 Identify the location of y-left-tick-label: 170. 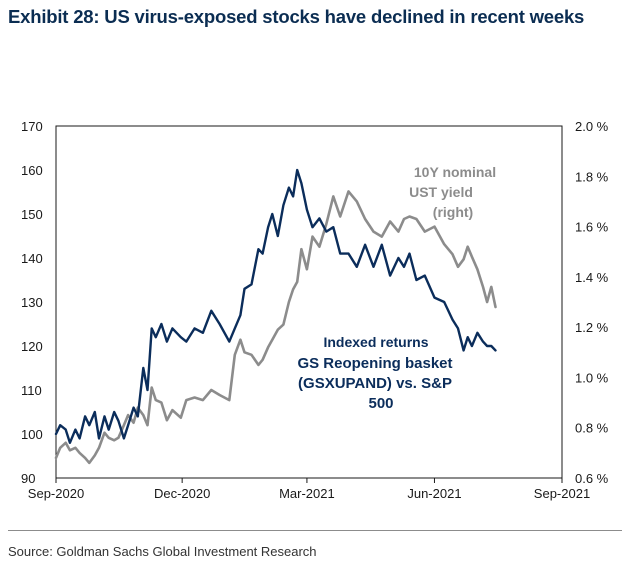
(32, 126).